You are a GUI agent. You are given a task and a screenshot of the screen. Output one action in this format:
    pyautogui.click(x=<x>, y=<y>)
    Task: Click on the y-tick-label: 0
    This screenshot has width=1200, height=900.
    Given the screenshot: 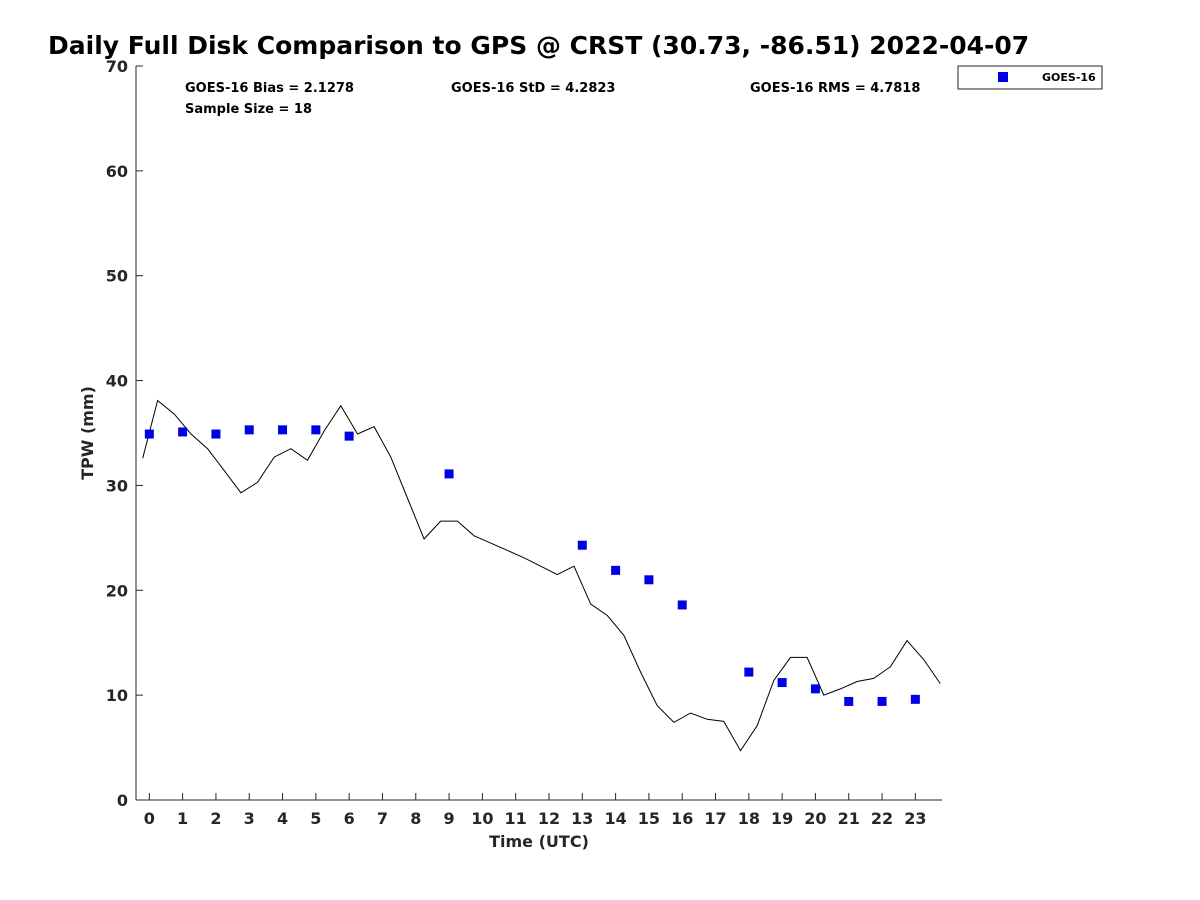 What is the action you would take?
    pyautogui.click(x=122, y=800)
    